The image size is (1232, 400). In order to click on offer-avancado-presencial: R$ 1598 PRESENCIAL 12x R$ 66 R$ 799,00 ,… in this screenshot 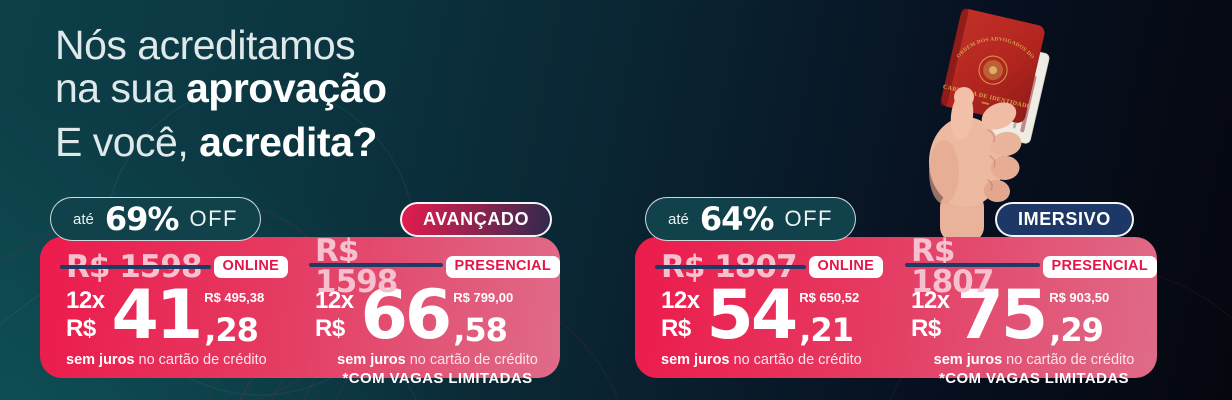, I will do `click(434, 311)`.